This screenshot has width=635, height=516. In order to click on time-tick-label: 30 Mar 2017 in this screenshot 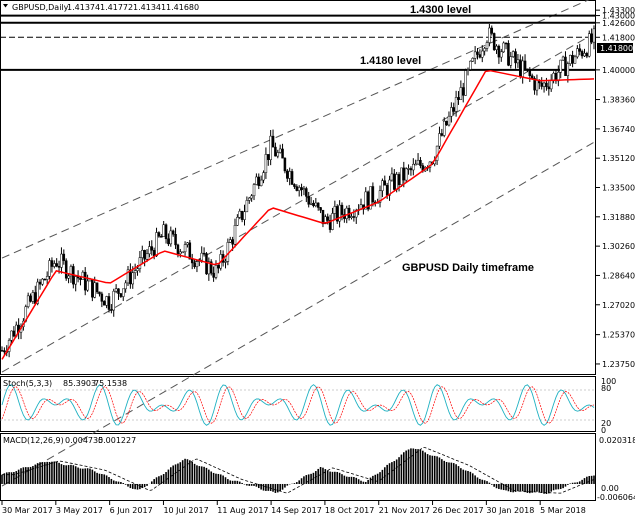, I will do `click(27, 510)`.